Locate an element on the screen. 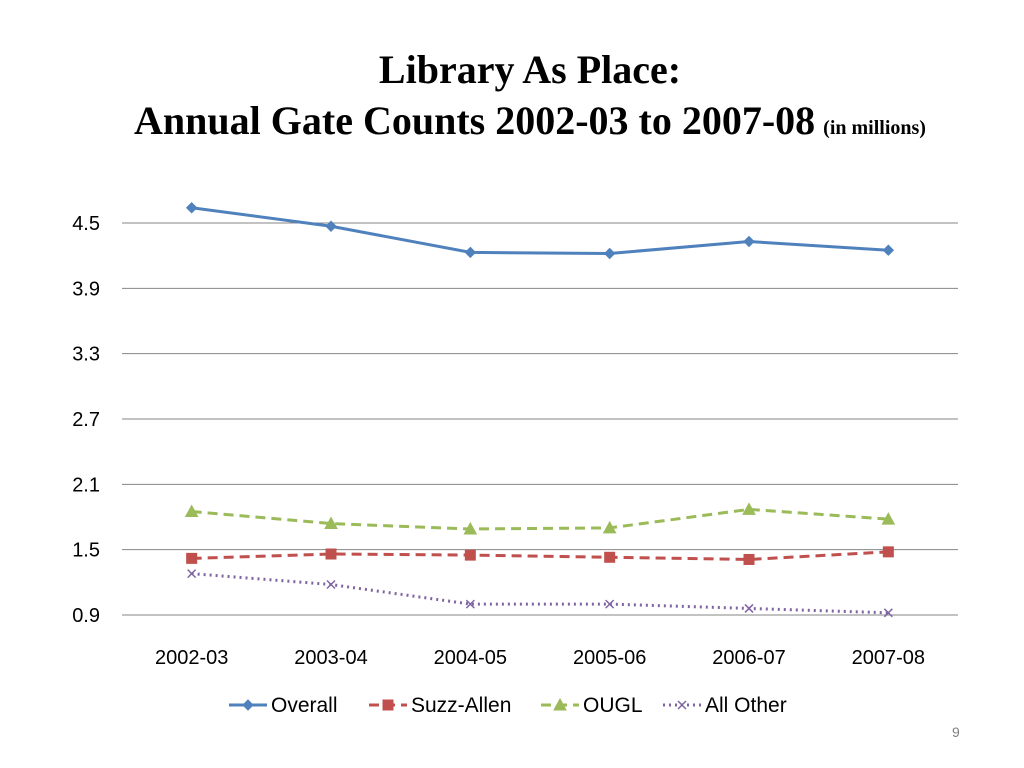 The width and height of the screenshot is (1024, 768). legend-label: Overall is located at coordinates (304, 705).